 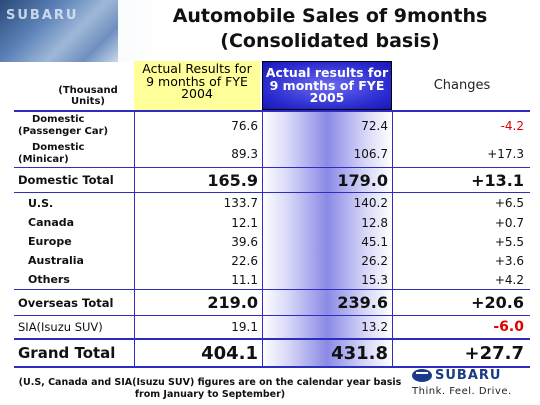 What do you see at coordinates (244, 222) in the screenshot?
I see `value-fye2004: 12.1` at bounding box center [244, 222].